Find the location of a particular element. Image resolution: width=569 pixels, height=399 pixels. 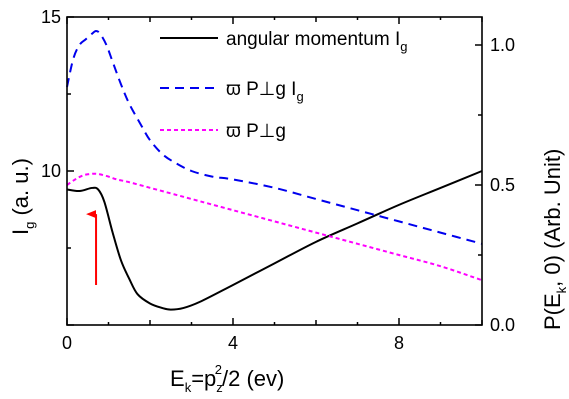

x-tick-label: 4 is located at coordinates (233, 343).